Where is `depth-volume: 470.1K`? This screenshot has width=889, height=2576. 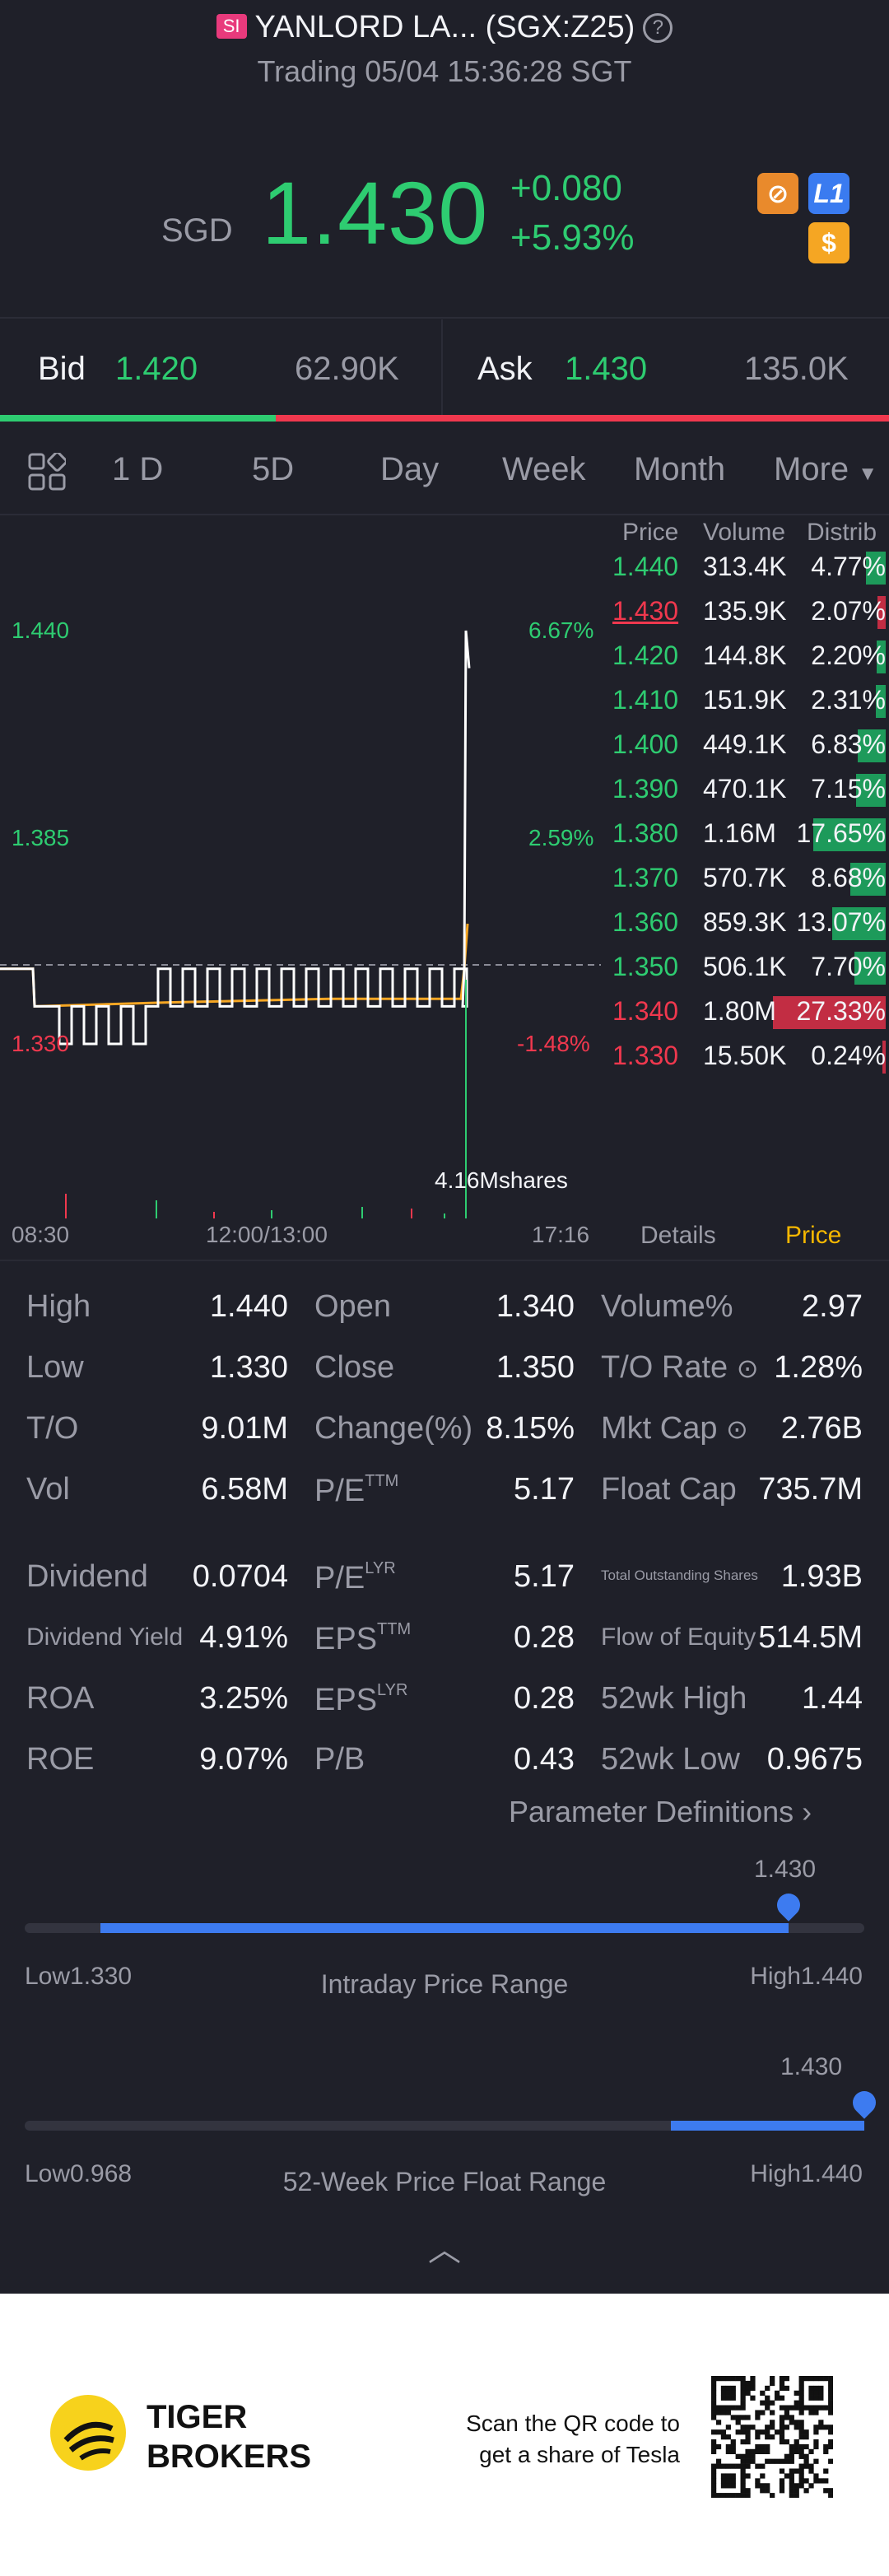
depth-volume: 470.1K is located at coordinates (745, 789).